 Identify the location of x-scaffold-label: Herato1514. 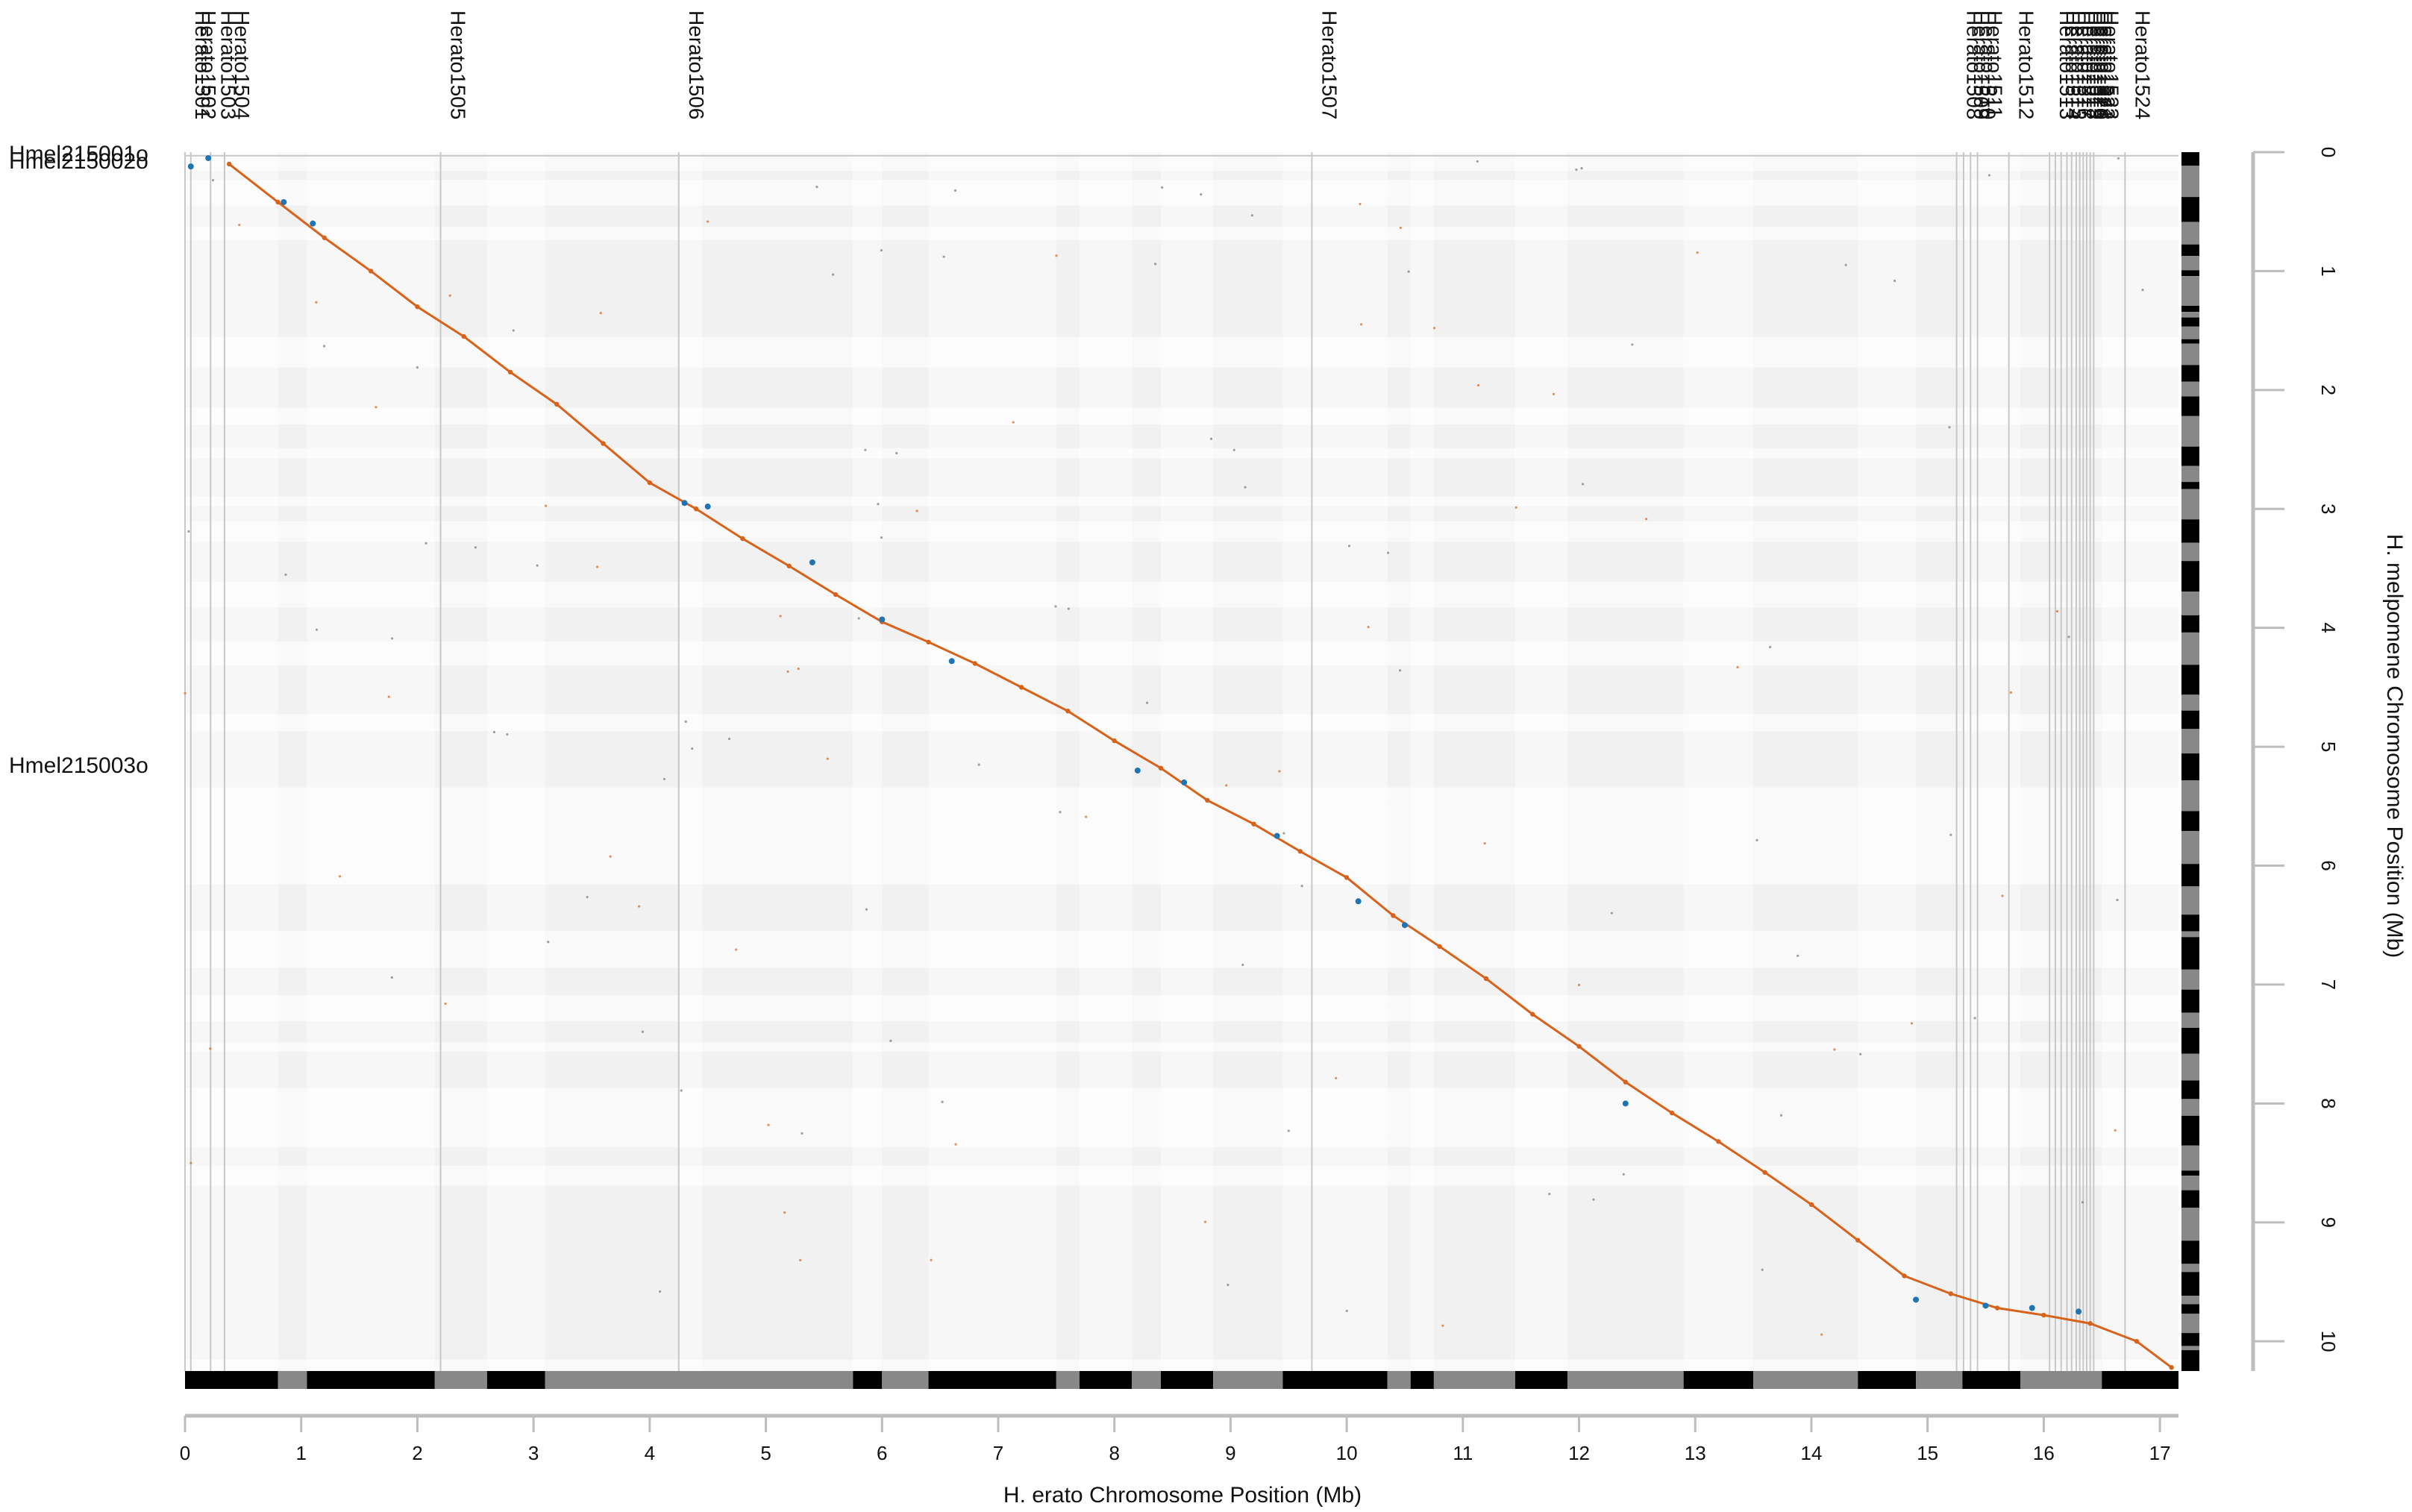
(2072, 64).